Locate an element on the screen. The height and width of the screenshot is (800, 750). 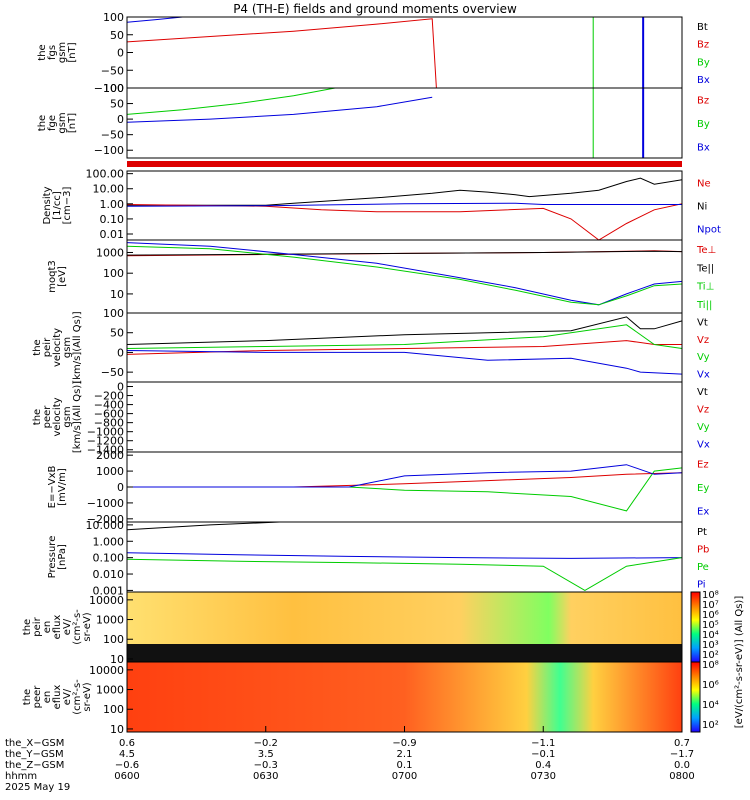
legend-entry: Ey is located at coordinates (703, 488).